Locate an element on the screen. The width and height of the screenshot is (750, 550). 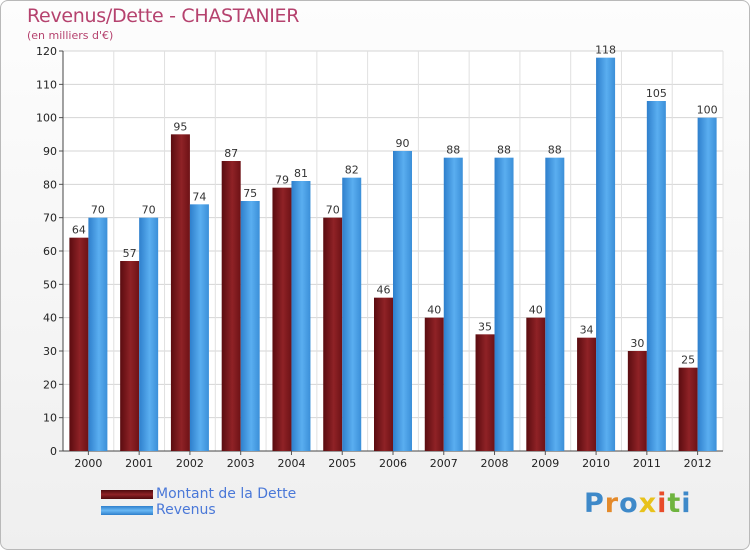
x-tick-label: 2010 is located at coordinates (596, 463).